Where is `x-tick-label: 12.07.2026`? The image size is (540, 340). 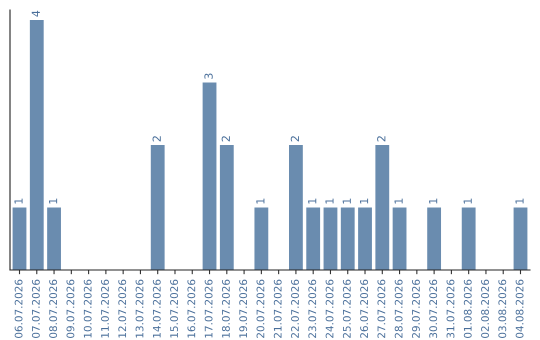
x-tick-label: 12.07.2026 is located at coordinates (122, 309).